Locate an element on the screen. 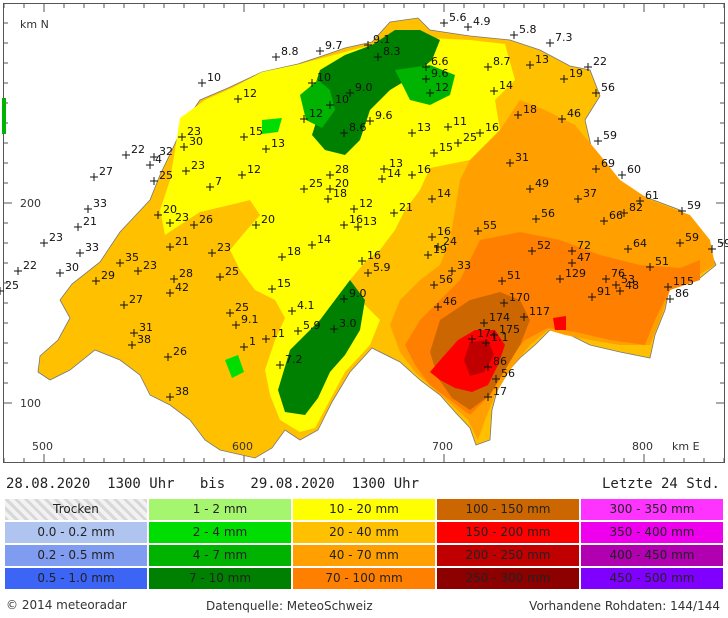 The height and width of the screenshot is (618, 728). station-marker: 13 is located at coordinates (419, 129).